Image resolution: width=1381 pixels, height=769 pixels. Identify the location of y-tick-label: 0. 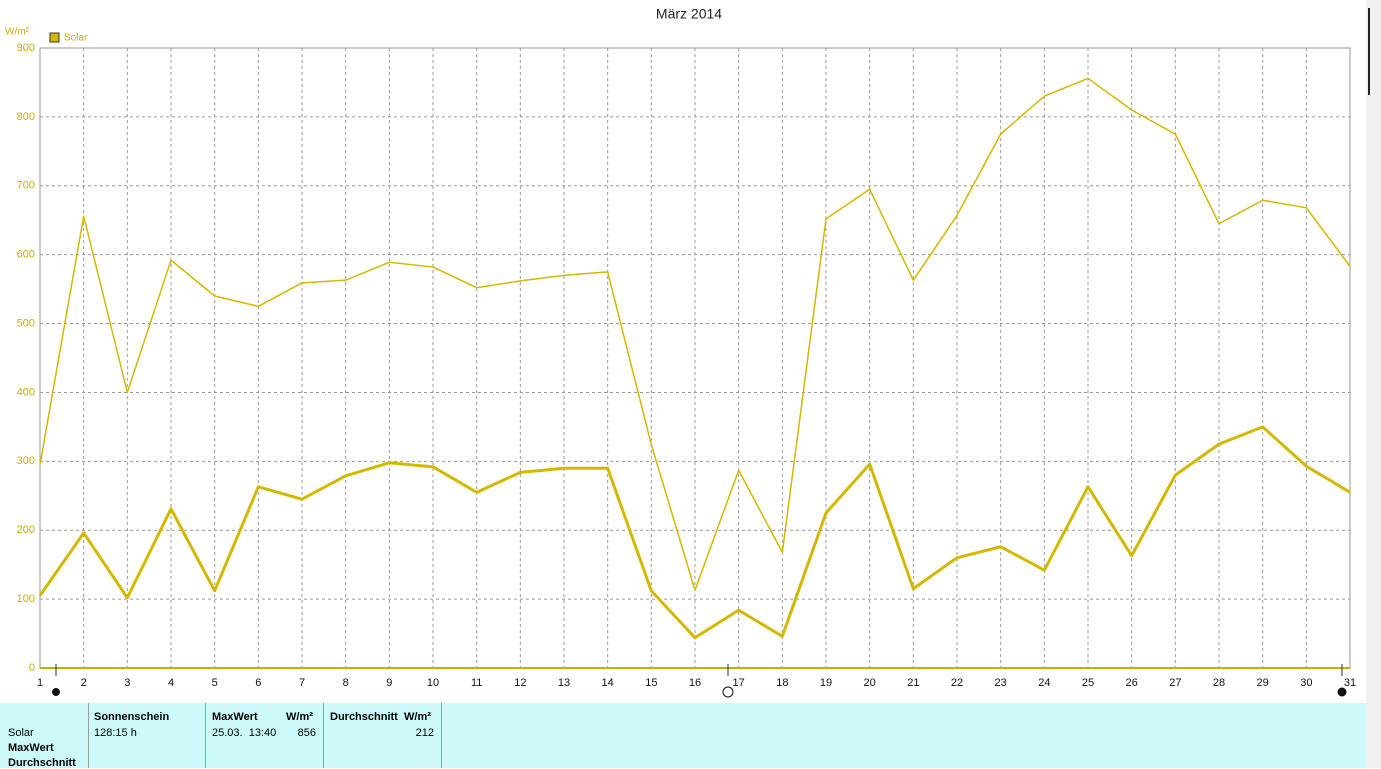
(32, 668).